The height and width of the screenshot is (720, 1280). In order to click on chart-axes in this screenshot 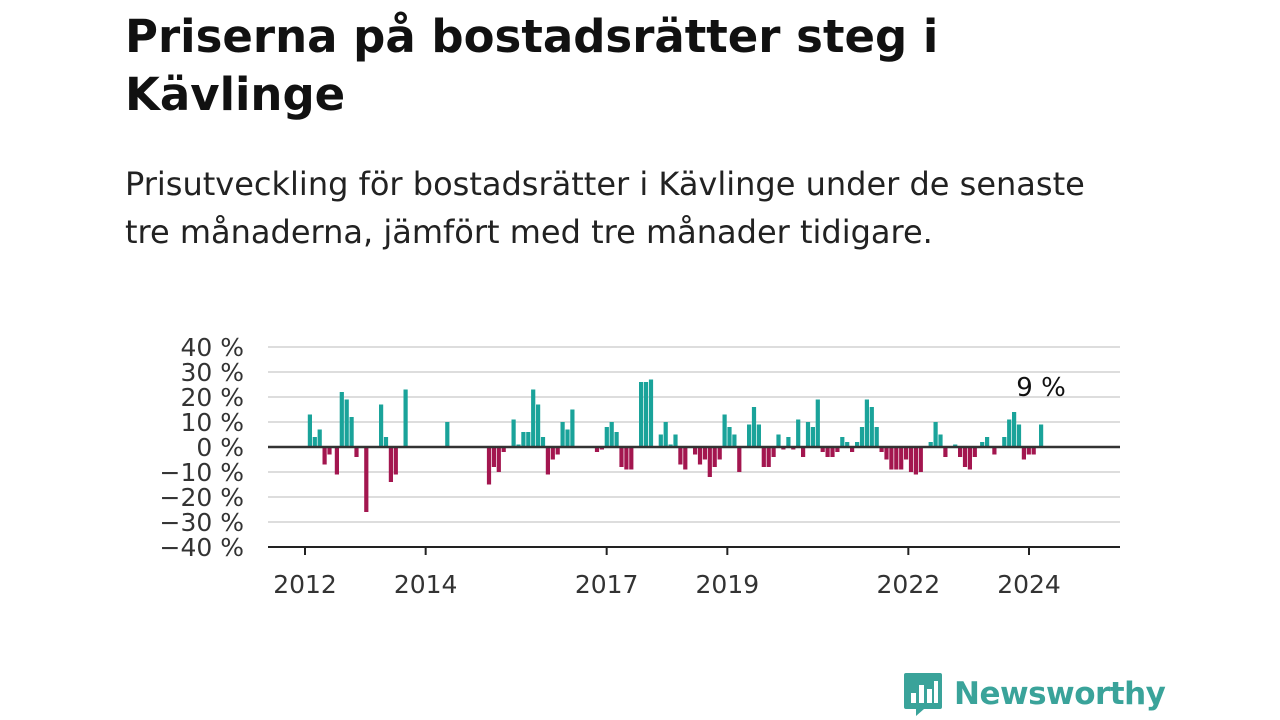, I will do `click(694, 500)`.